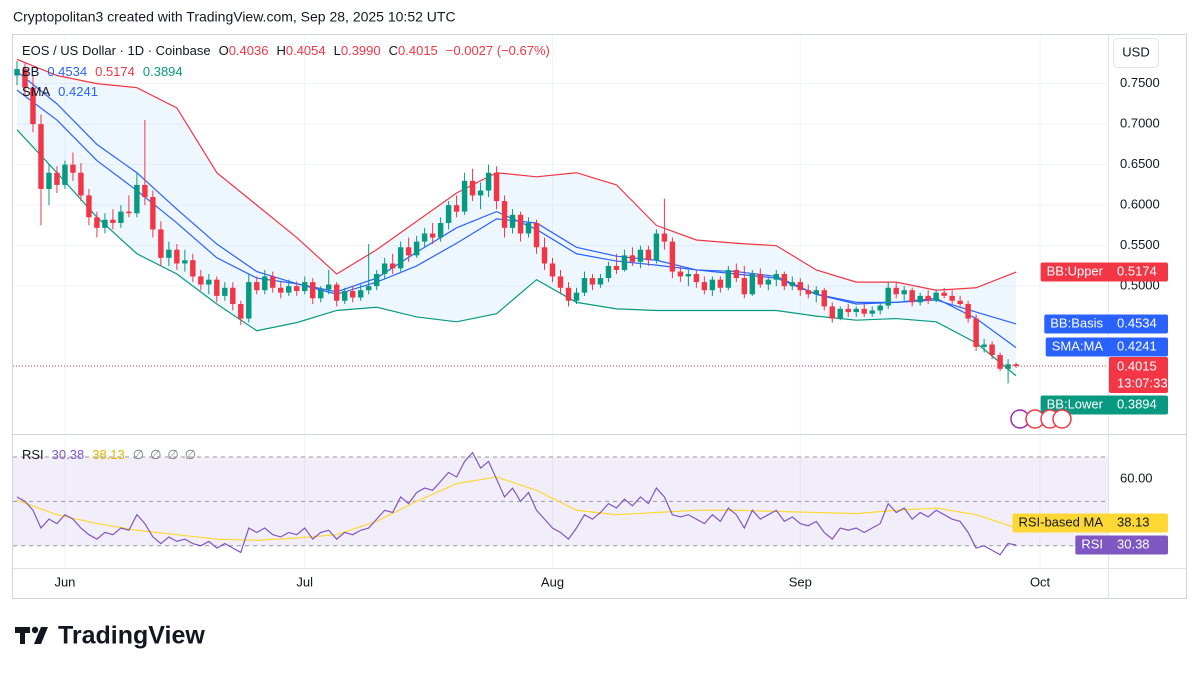 The height and width of the screenshot is (673, 1200). I want to click on ohlc-key: O, so click(224, 50).